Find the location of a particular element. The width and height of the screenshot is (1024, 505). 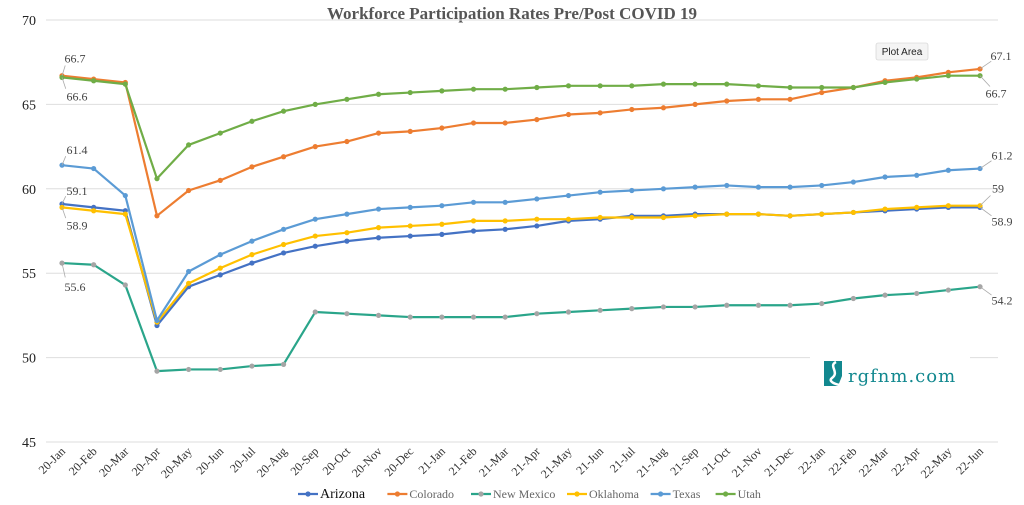

x-tick-label: 22-Feb is located at coordinates (843, 461).